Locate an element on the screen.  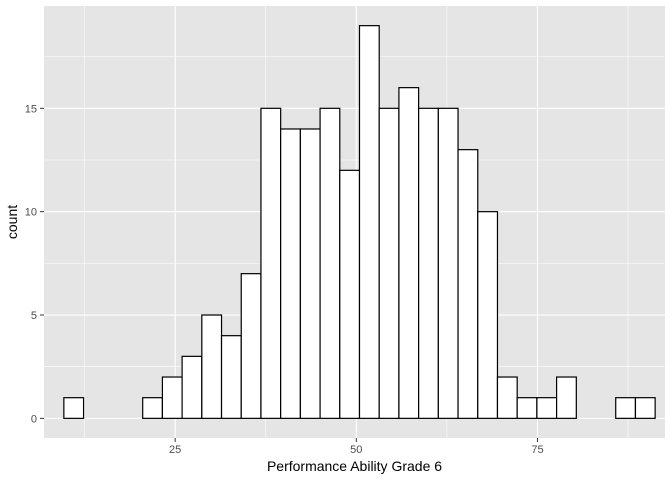
x-tick-label: 25 is located at coordinates (175, 450).